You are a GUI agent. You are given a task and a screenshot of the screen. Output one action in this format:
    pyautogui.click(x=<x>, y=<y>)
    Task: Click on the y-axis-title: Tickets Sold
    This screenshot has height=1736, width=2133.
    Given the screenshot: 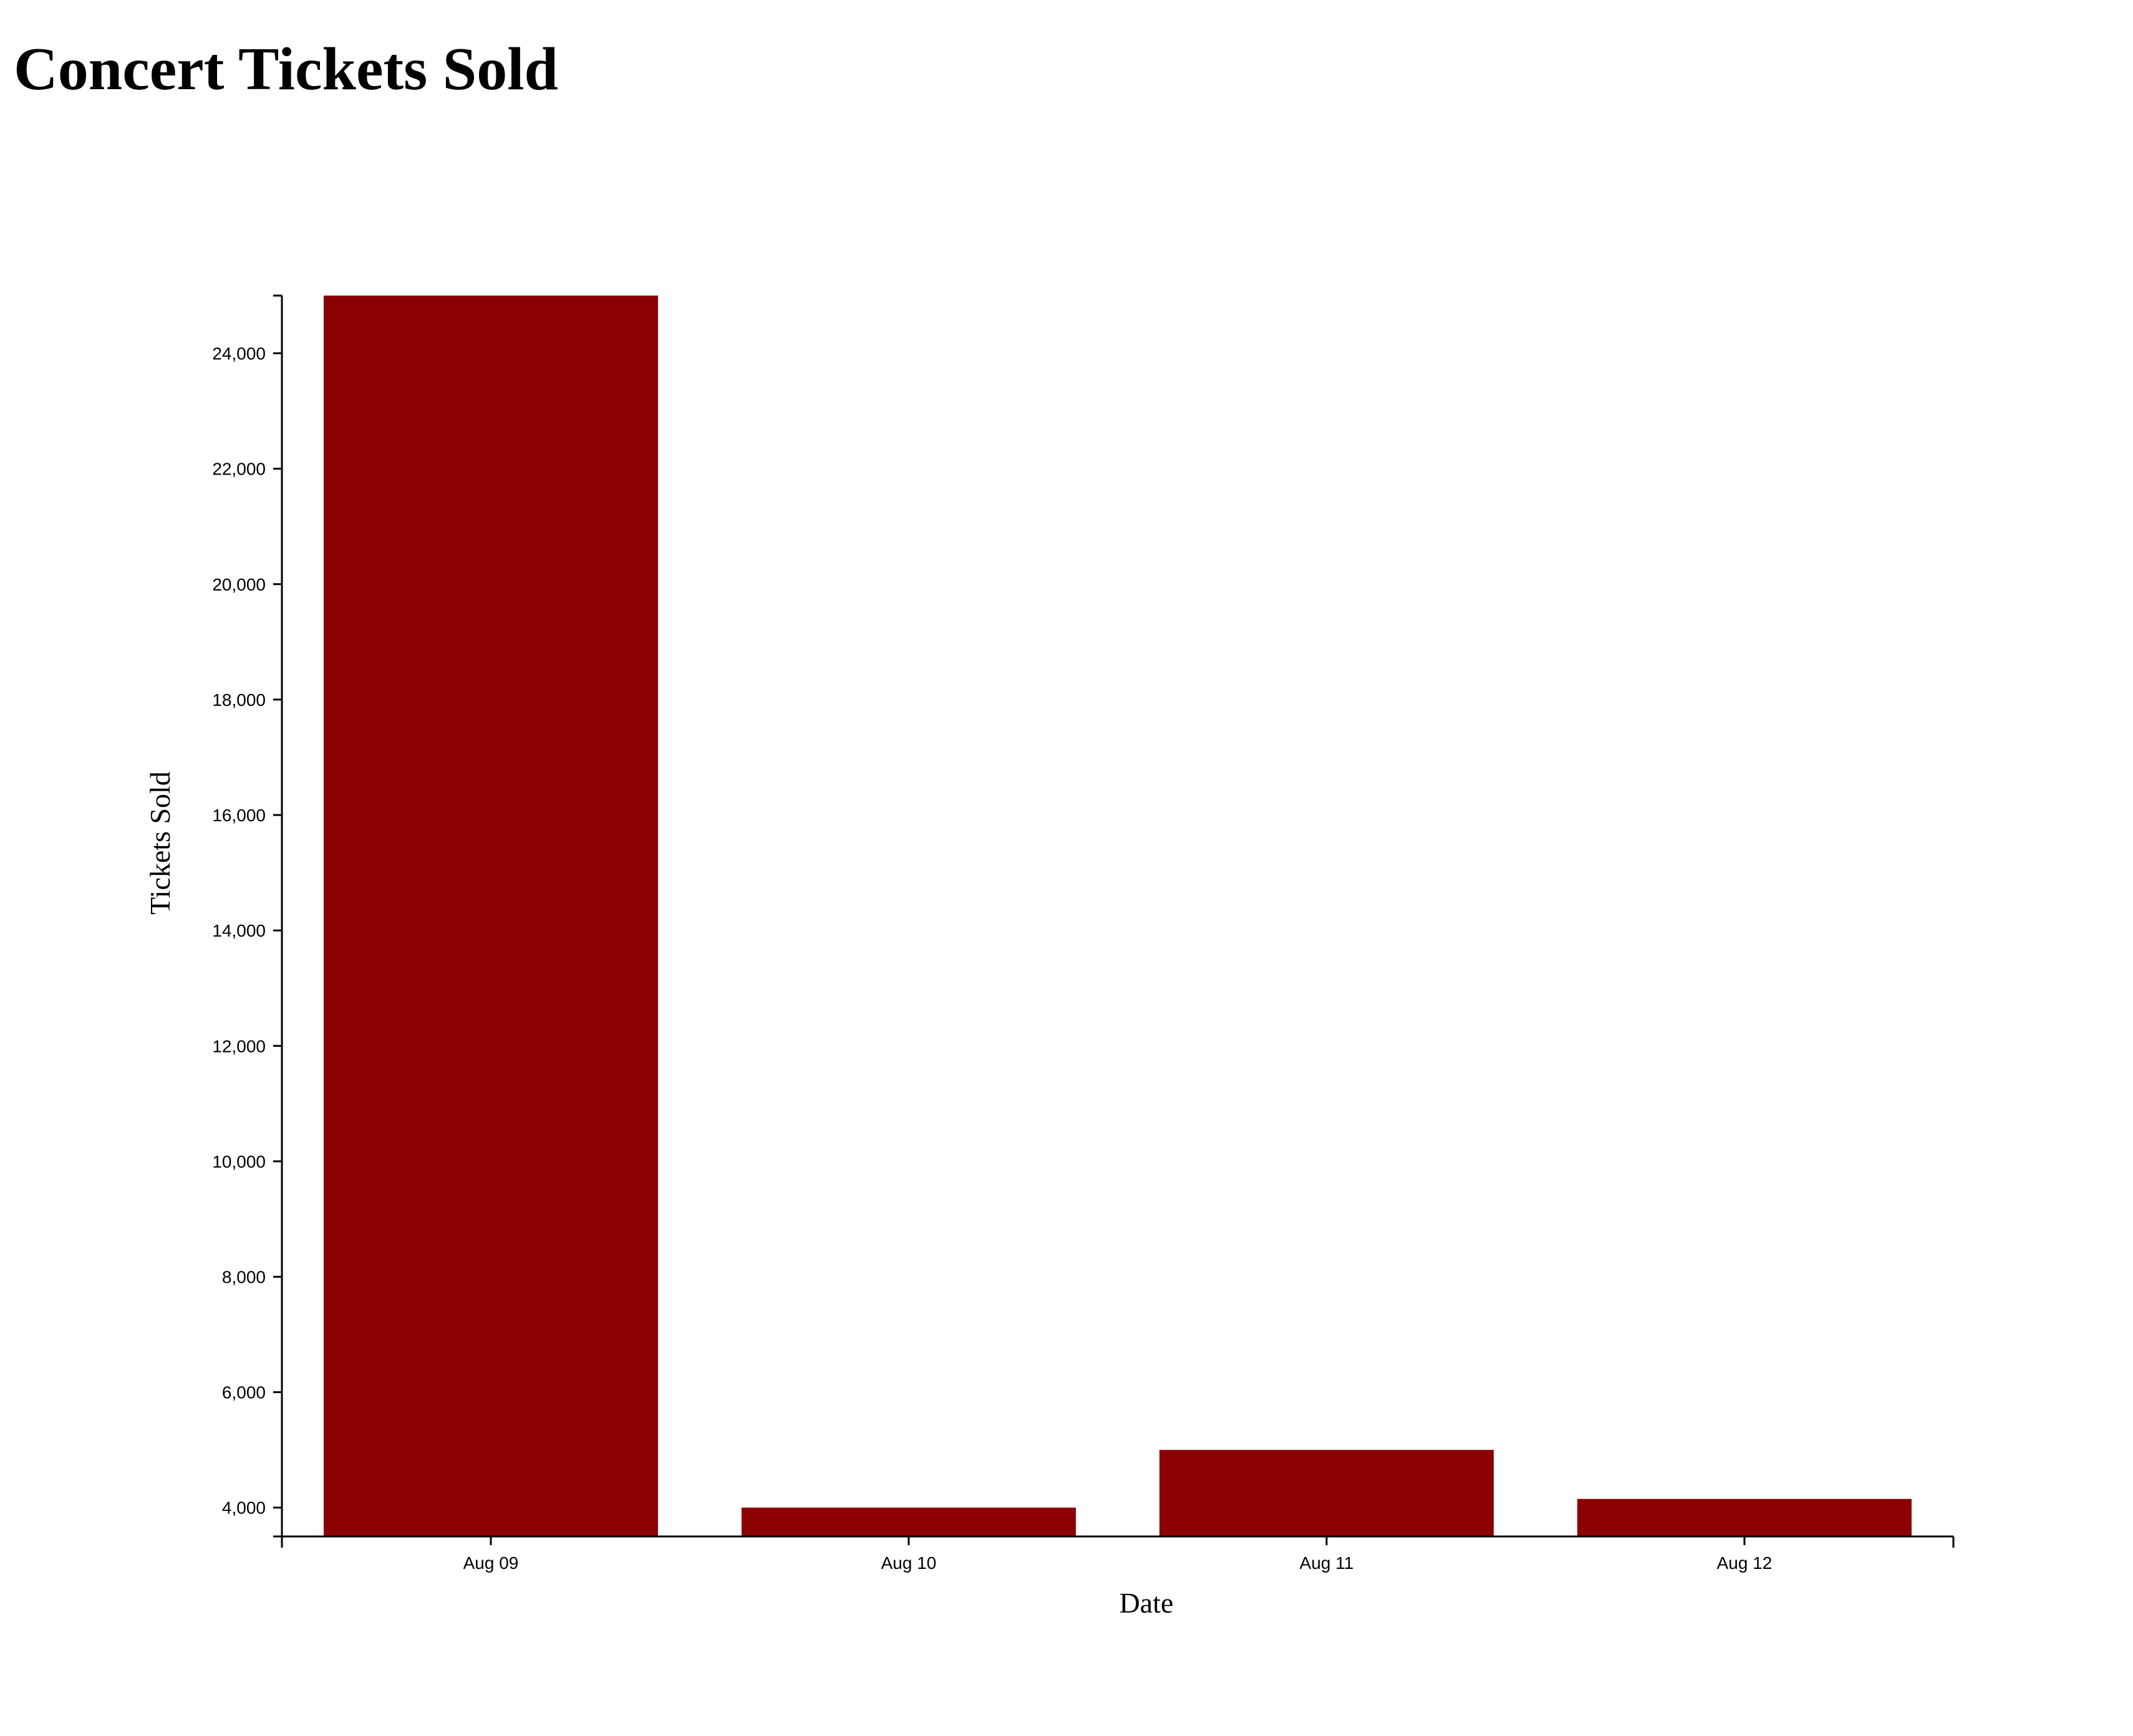 What is the action you would take?
    pyautogui.click(x=160, y=843)
    